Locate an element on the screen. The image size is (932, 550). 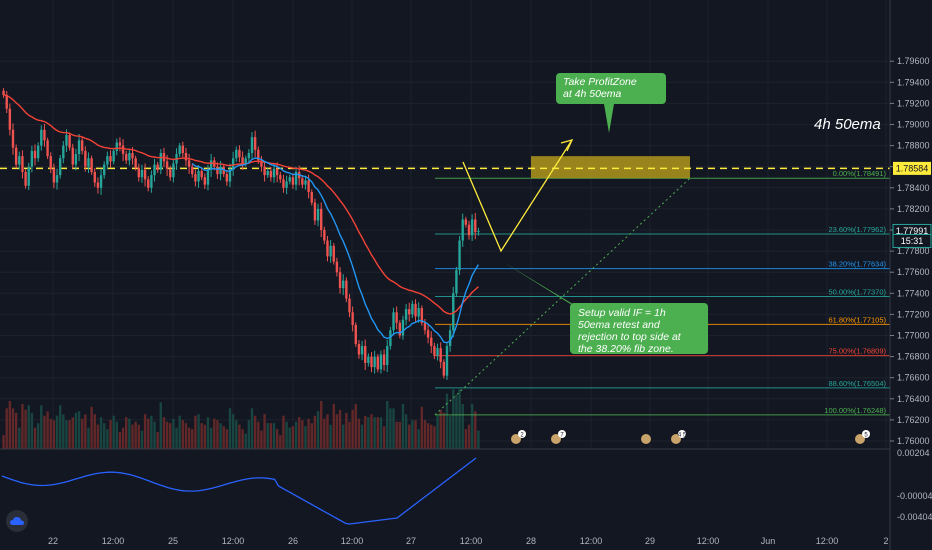
fib-level-label: 0.00%(1.78491) is located at coordinates (860, 173).